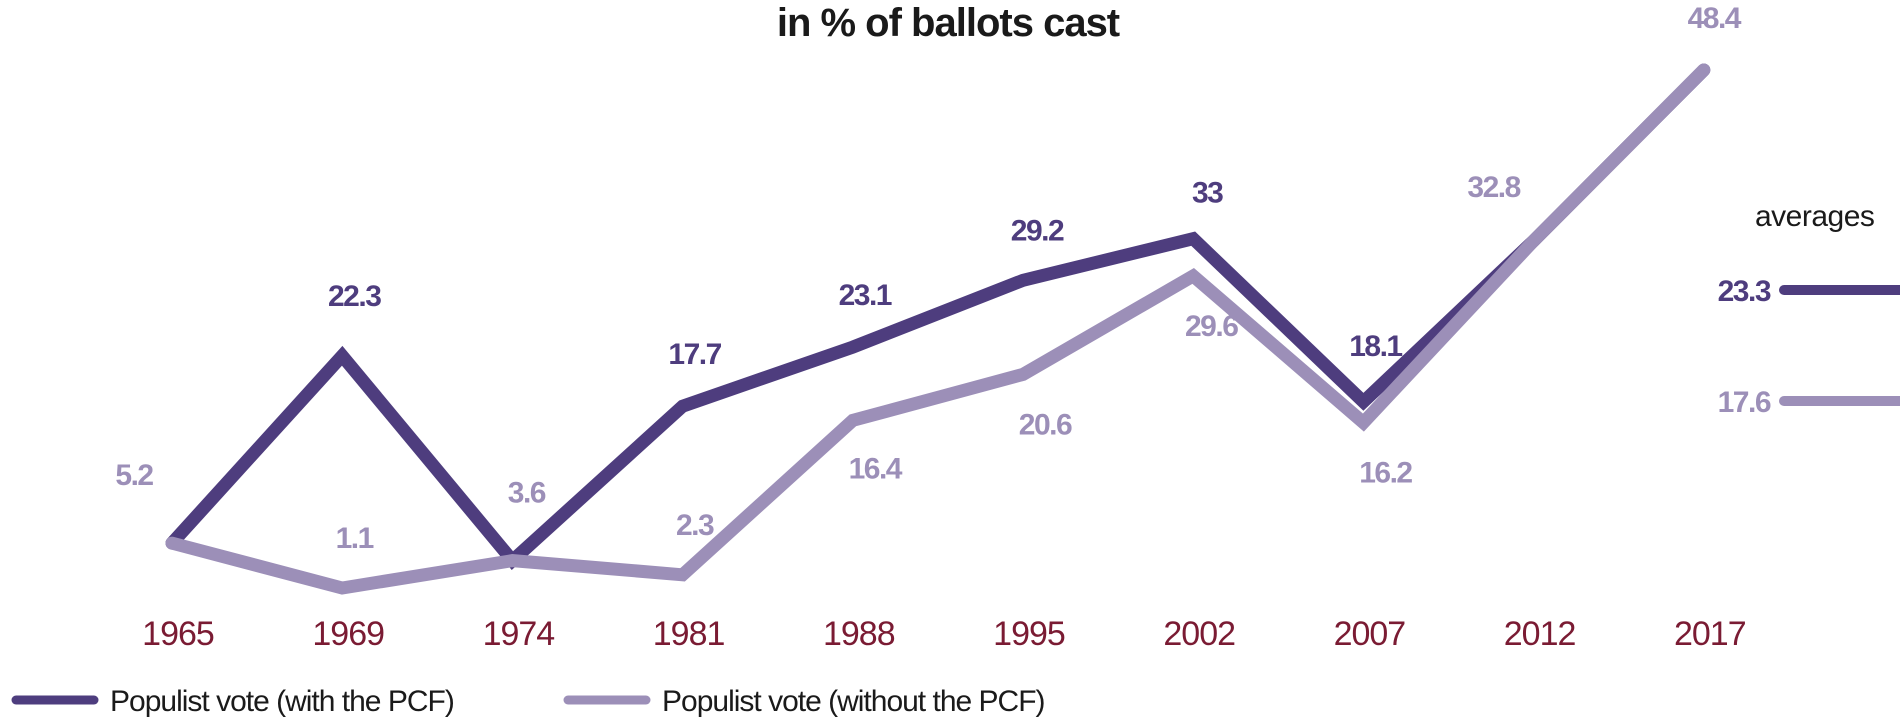 The width and height of the screenshot is (1900, 728). Describe the element at coordinates (853, 701) in the screenshot. I see `legend-label: Populist vote (without the PCF)` at that location.